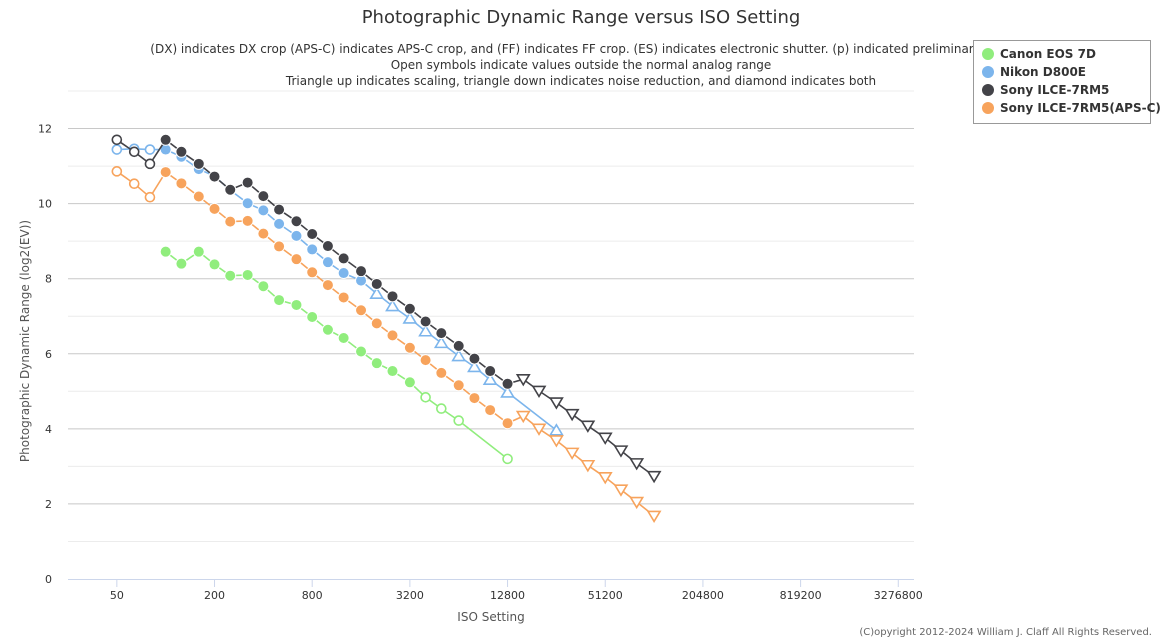  Describe the element at coordinates (1048, 54) in the screenshot. I see `legend-label: Canon EOS 7D` at that location.